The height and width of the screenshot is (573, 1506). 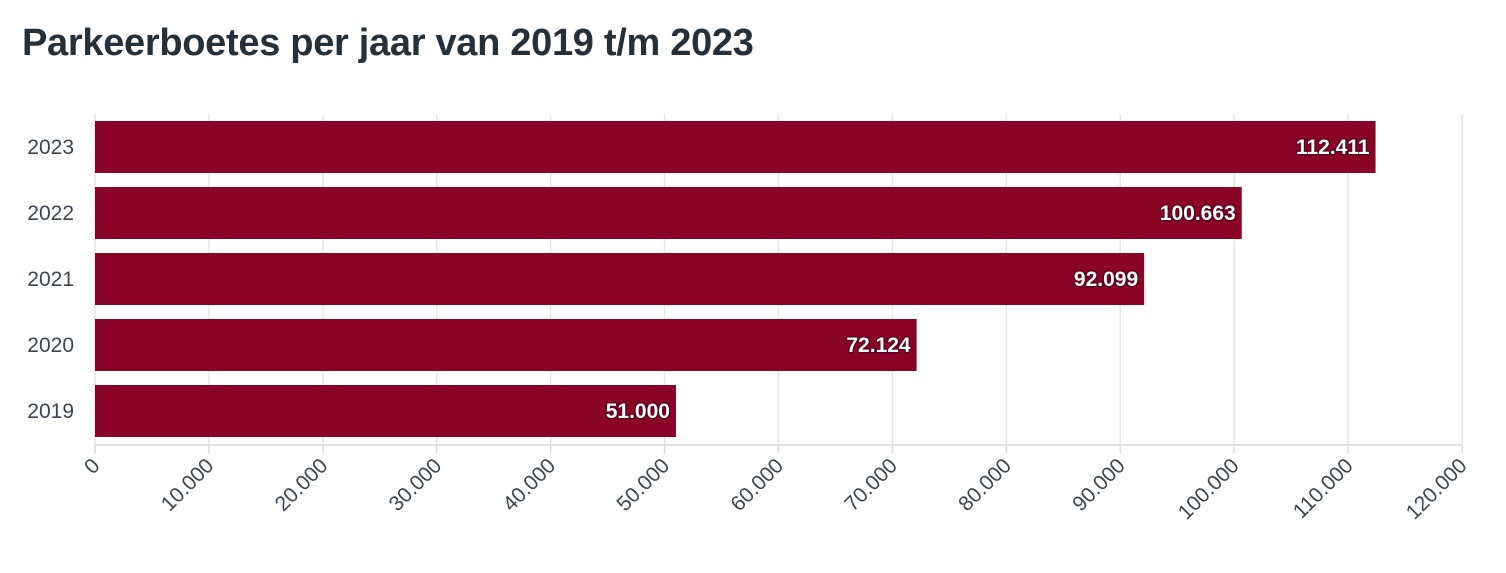 I want to click on x-tick-label: 20.000, so click(x=302, y=485).